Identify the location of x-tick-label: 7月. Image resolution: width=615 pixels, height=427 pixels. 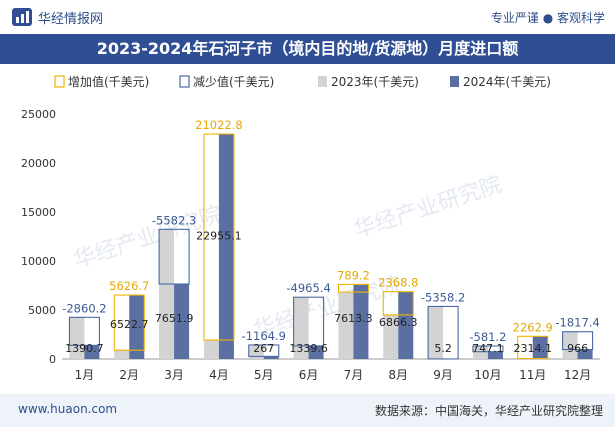
(354, 375).